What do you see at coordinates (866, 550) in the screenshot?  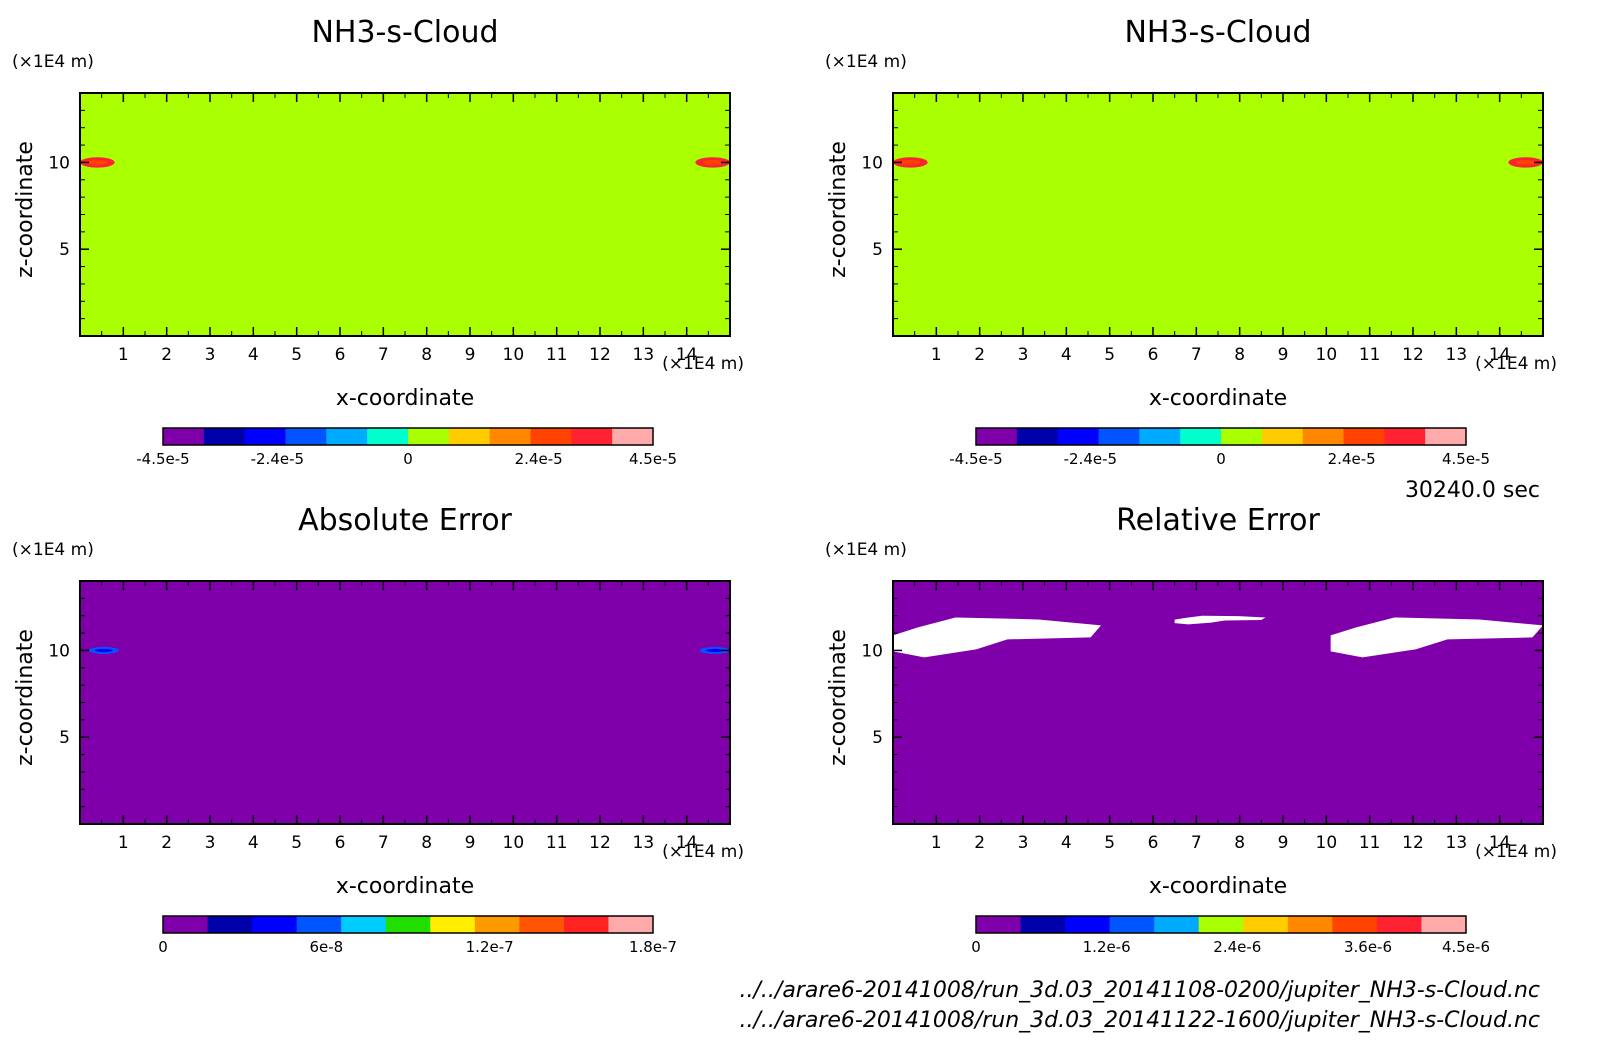 I see `y-unit-label: (×1E4 m)` at bounding box center [866, 550].